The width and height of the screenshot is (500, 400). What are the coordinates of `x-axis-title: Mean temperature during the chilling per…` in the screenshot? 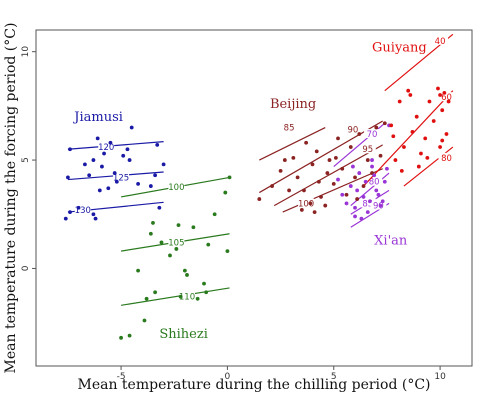 It's located at (253, 385).